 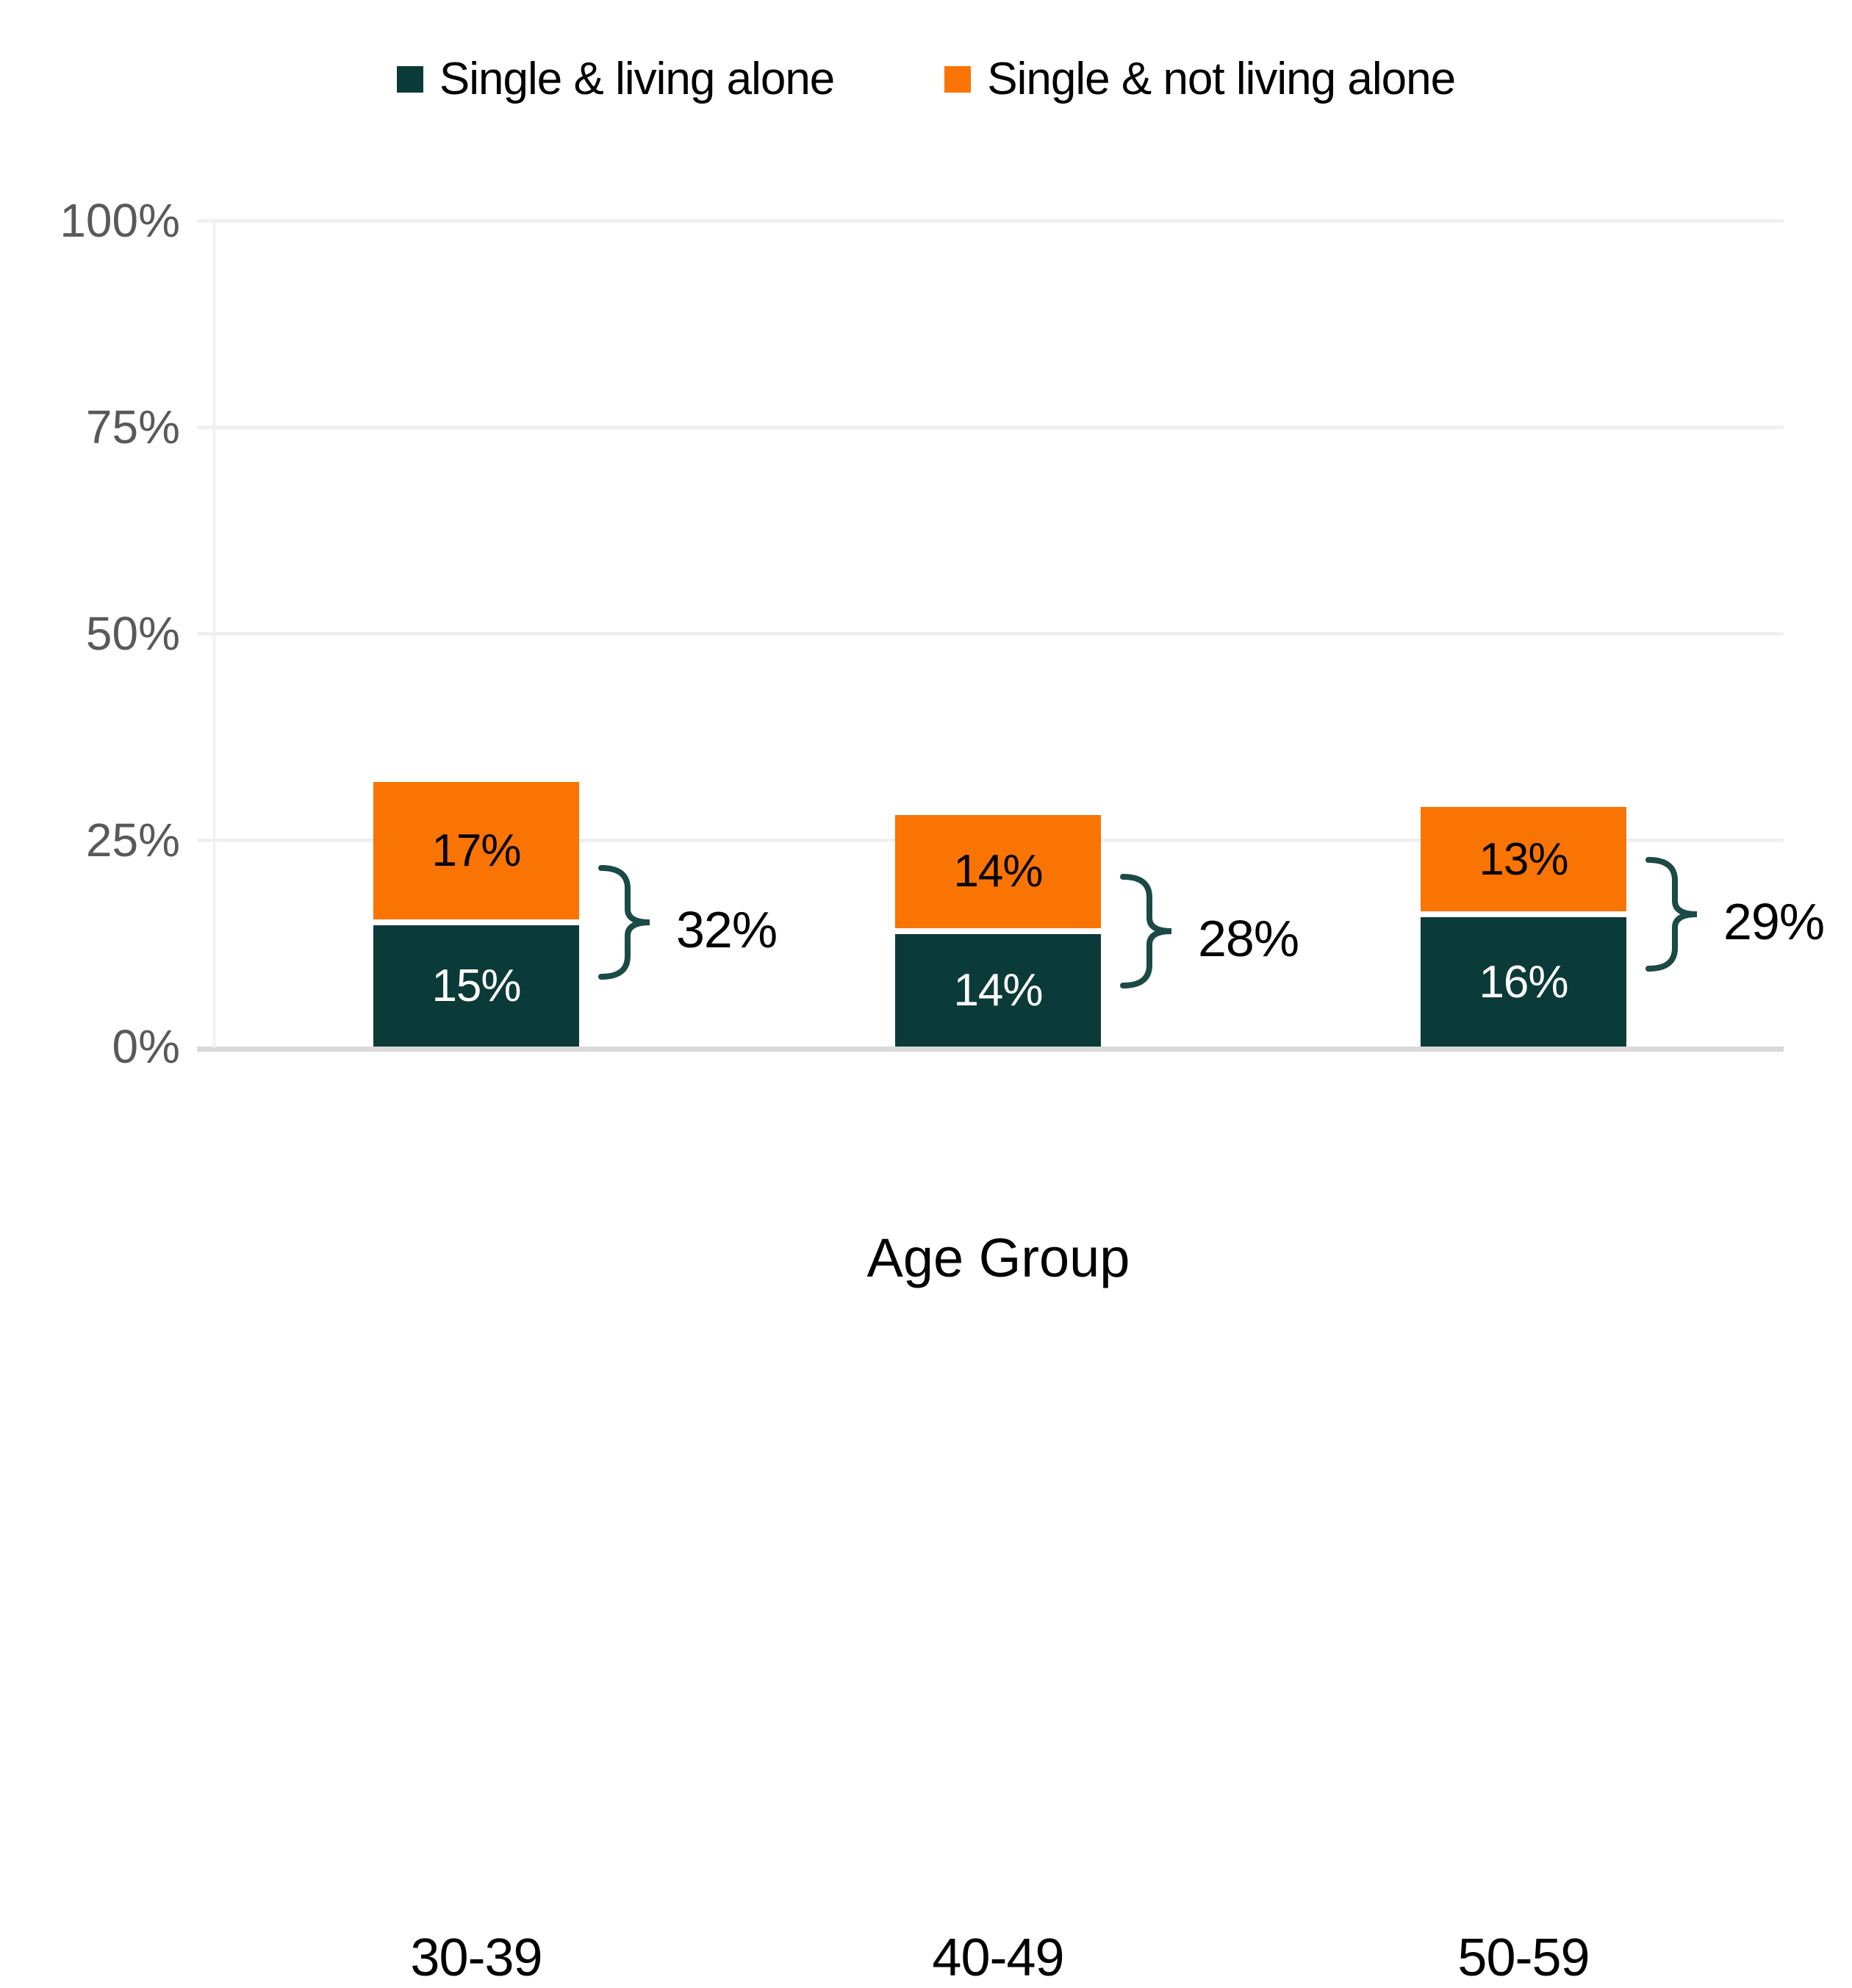 I want to click on segment-value-label: 15%, so click(x=476, y=986).